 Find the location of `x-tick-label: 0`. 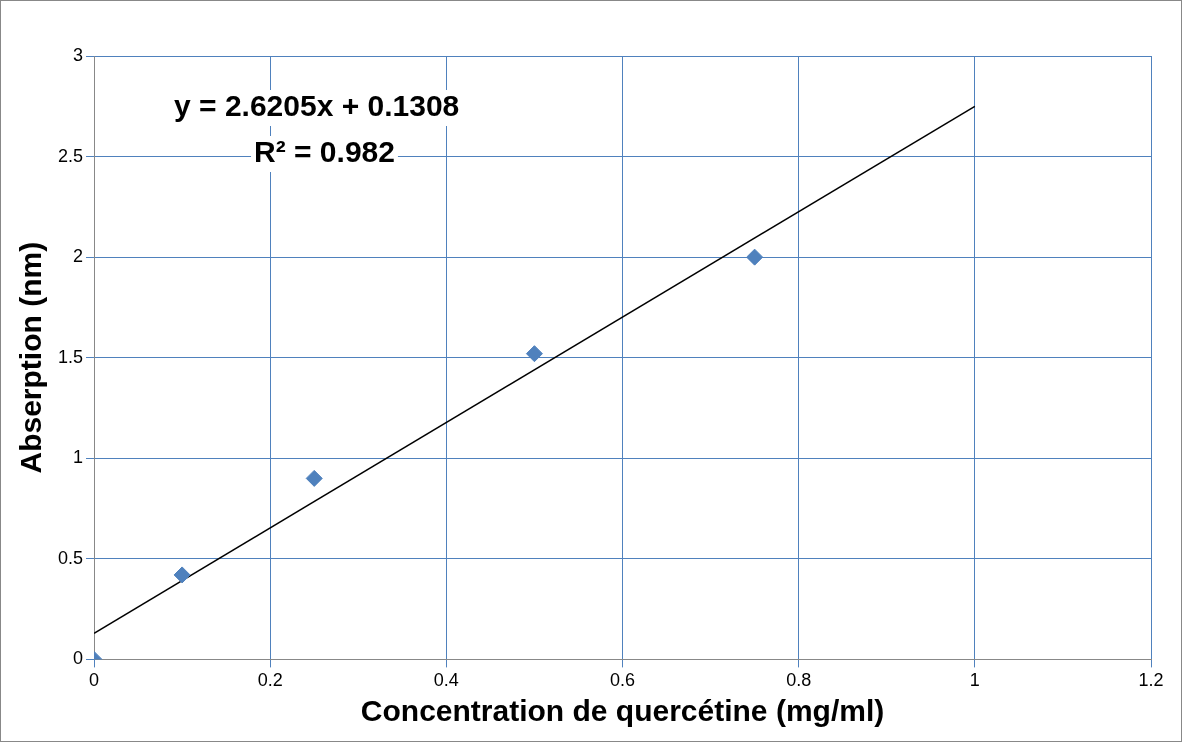

x-tick-label: 0 is located at coordinates (94, 680).